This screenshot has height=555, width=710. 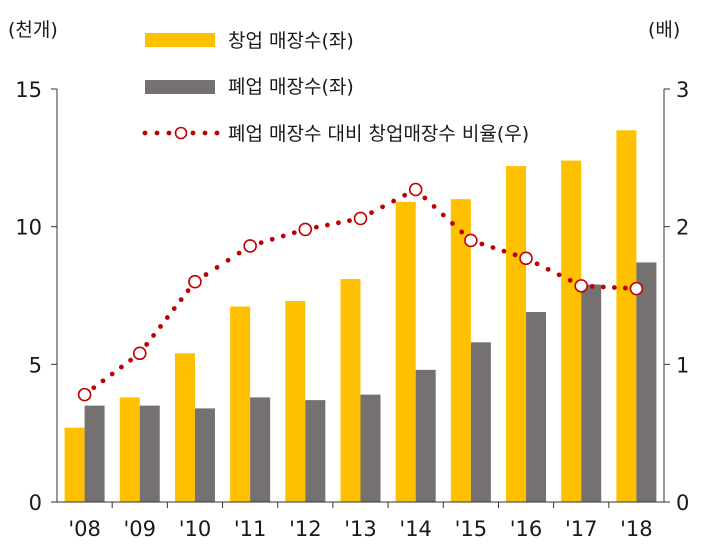 What do you see at coordinates (291, 87) in the screenshot?
I see `legend-label-close: 폐업 매장수(좌)` at bounding box center [291, 87].